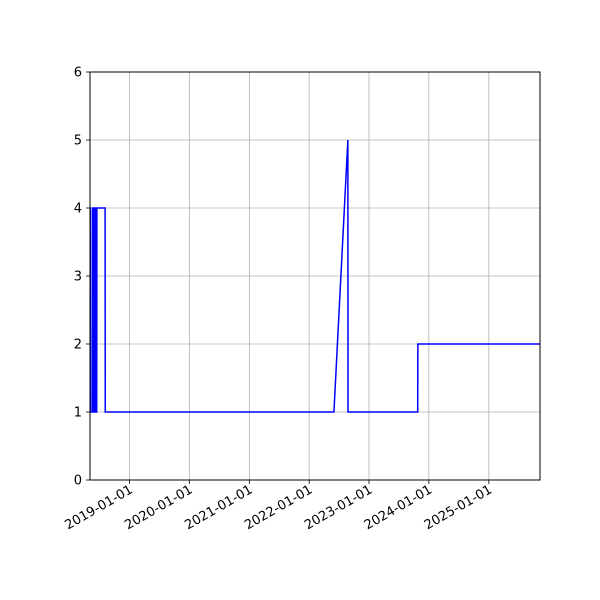 The image size is (600, 600). What do you see at coordinates (78, 413) in the screenshot?
I see `y-tick-label: 1` at bounding box center [78, 413].